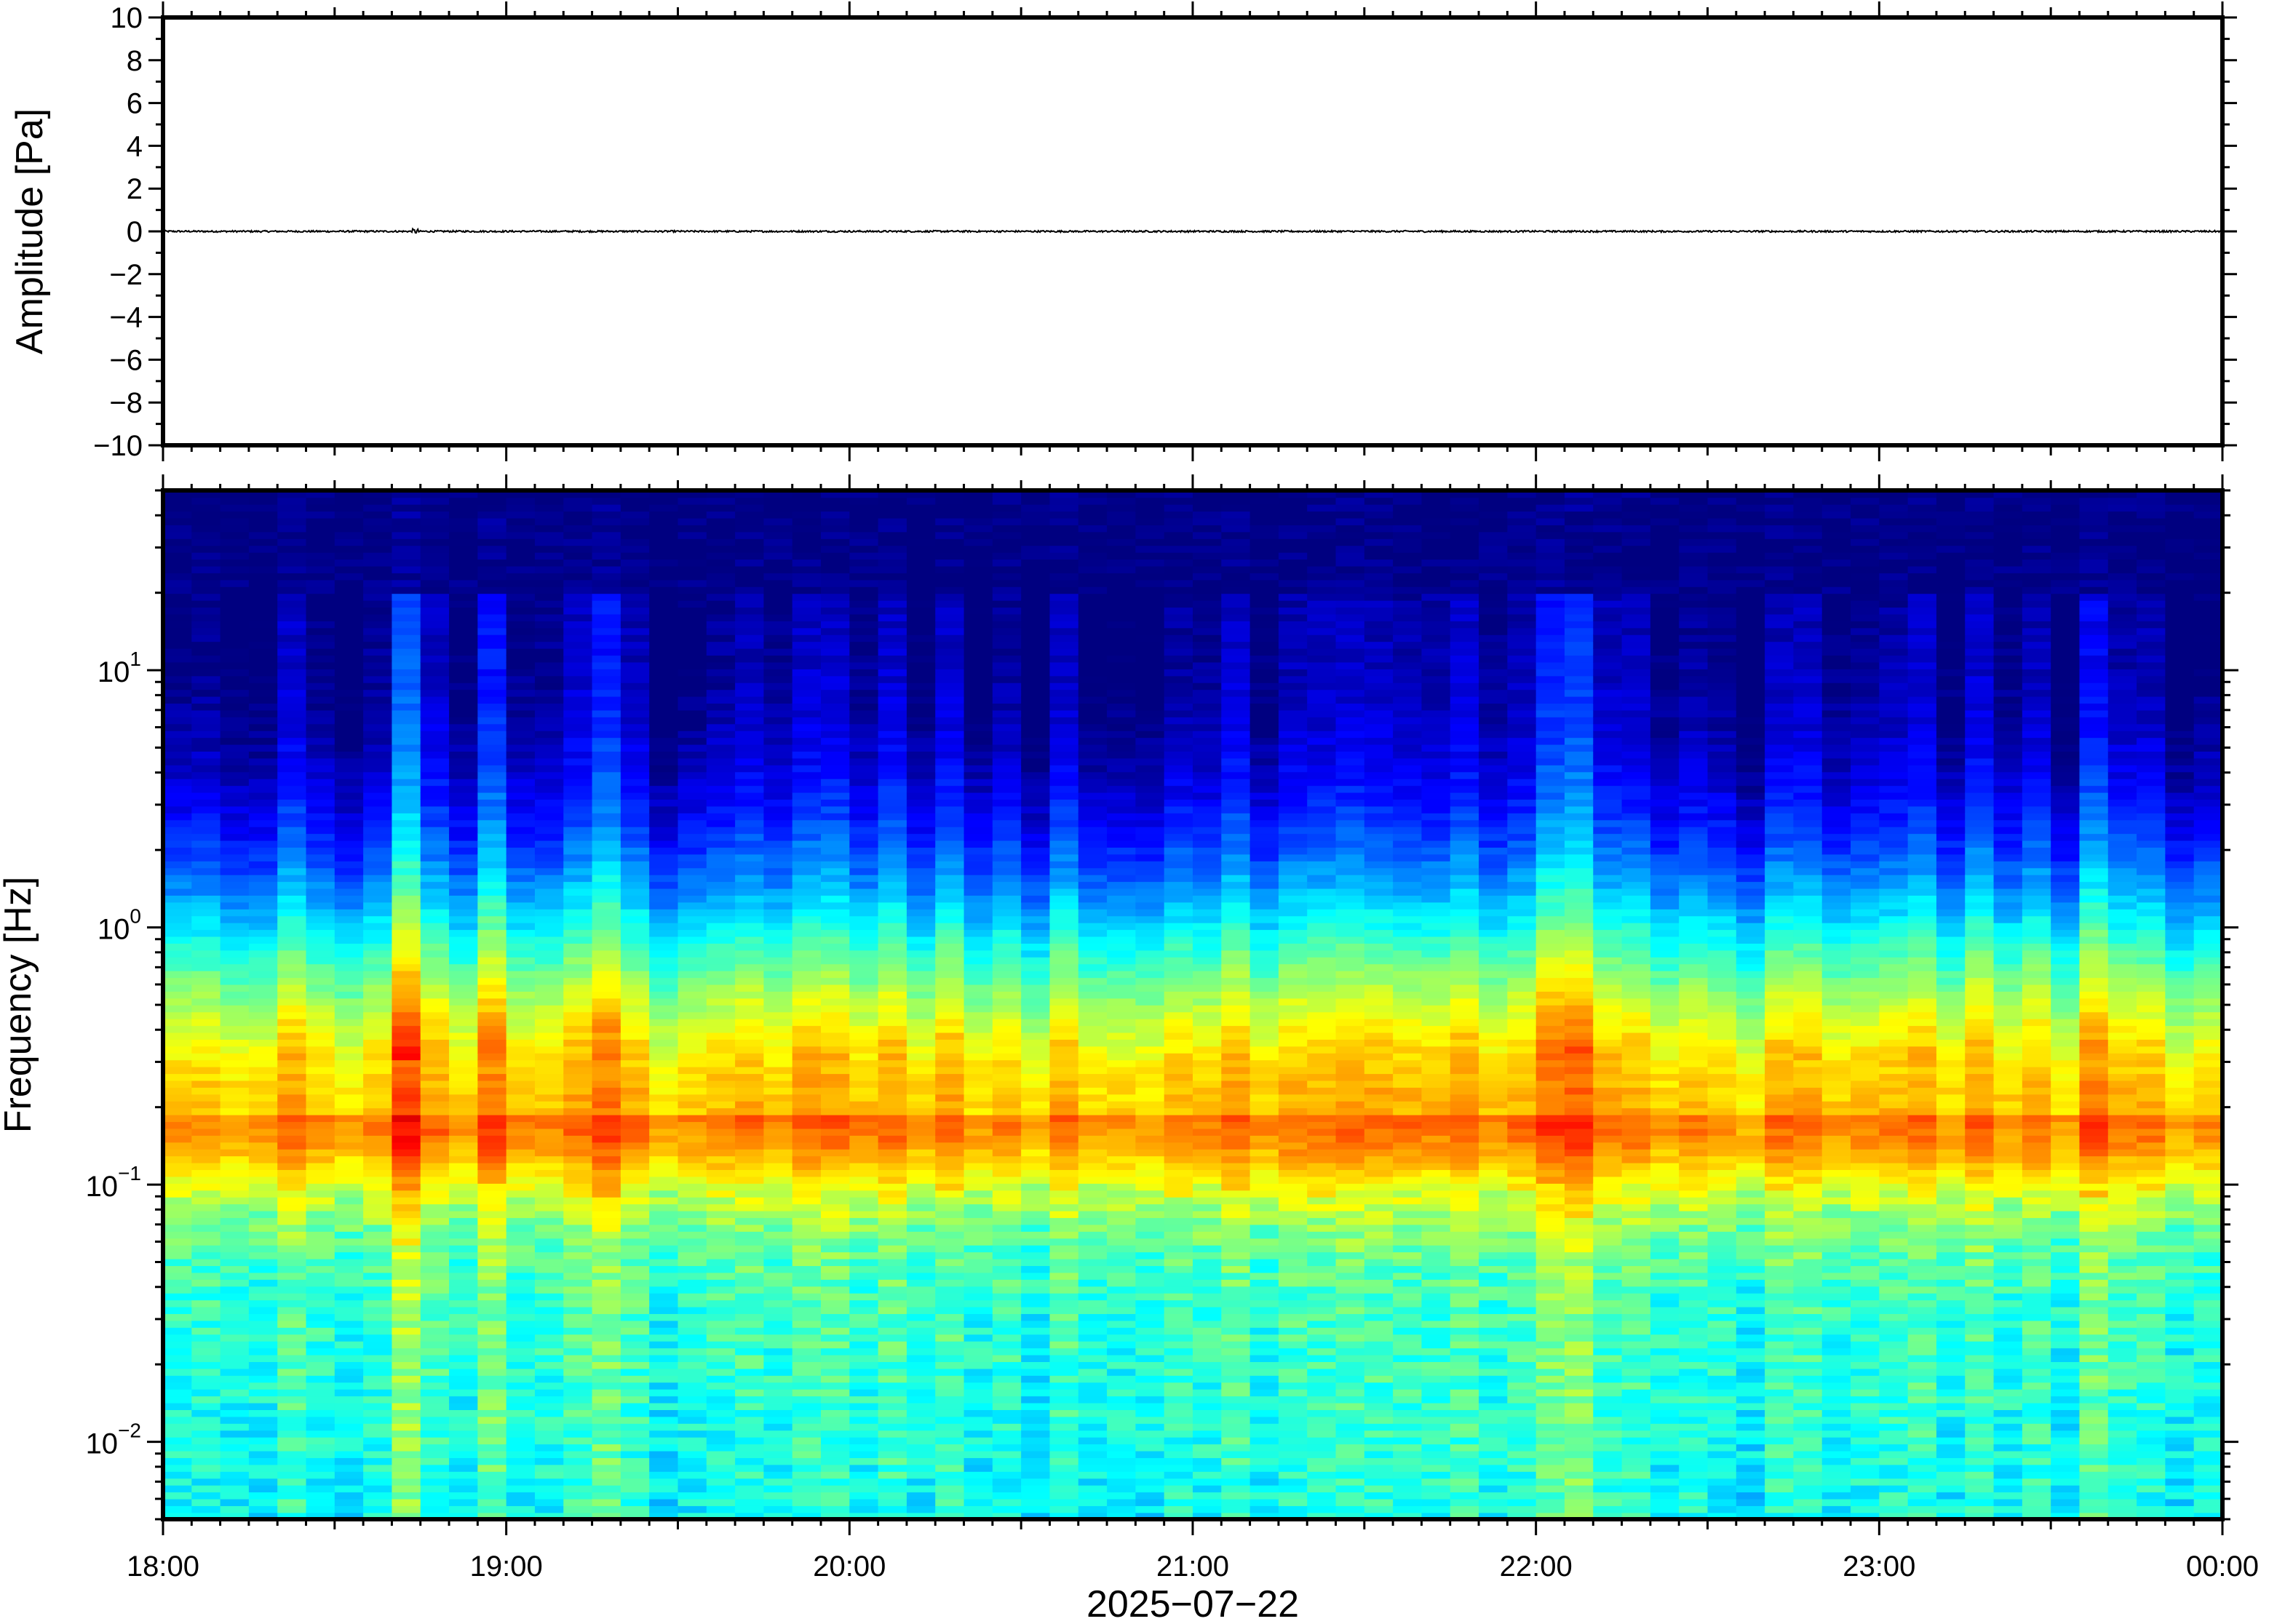 The image size is (2269, 1624). I want to click on waveform-y-tick-label: 6, so click(135, 104).